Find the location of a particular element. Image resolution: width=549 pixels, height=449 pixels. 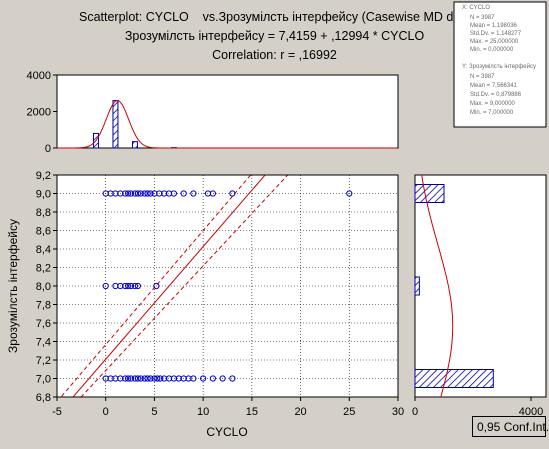

right-histogram-plot-area is located at coordinates (480, 286).